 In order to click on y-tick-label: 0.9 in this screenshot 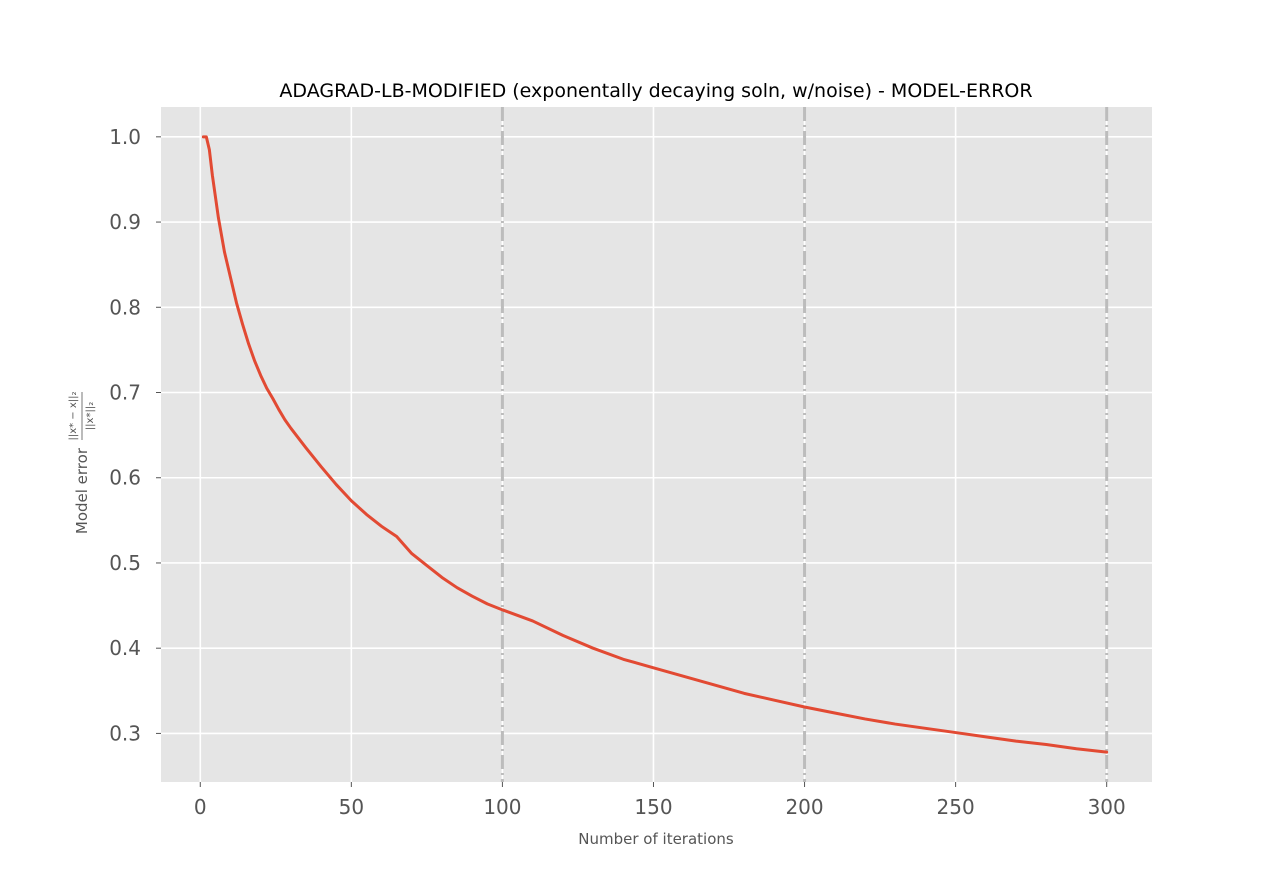, I will do `click(125, 222)`.